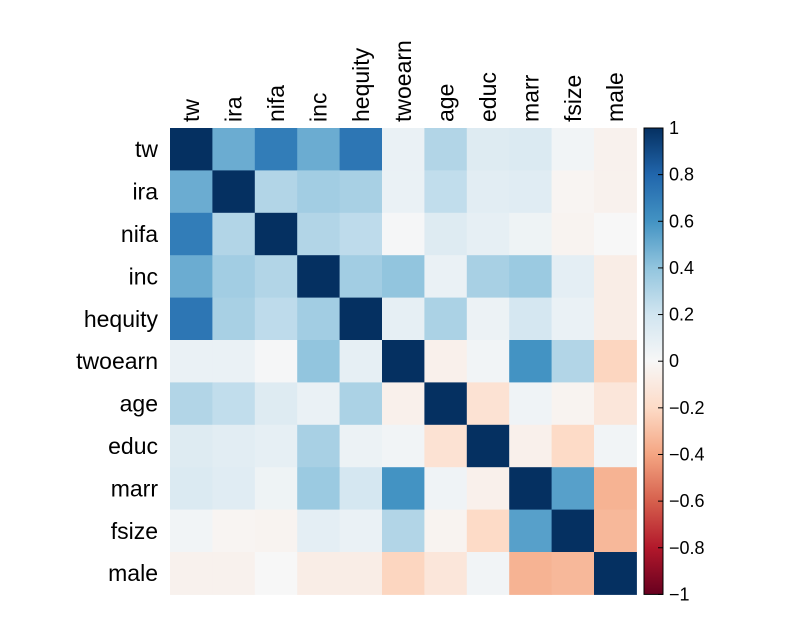 This screenshot has height=640, width=803. I want to click on cell-fsize-hequity, so click(361, 531).